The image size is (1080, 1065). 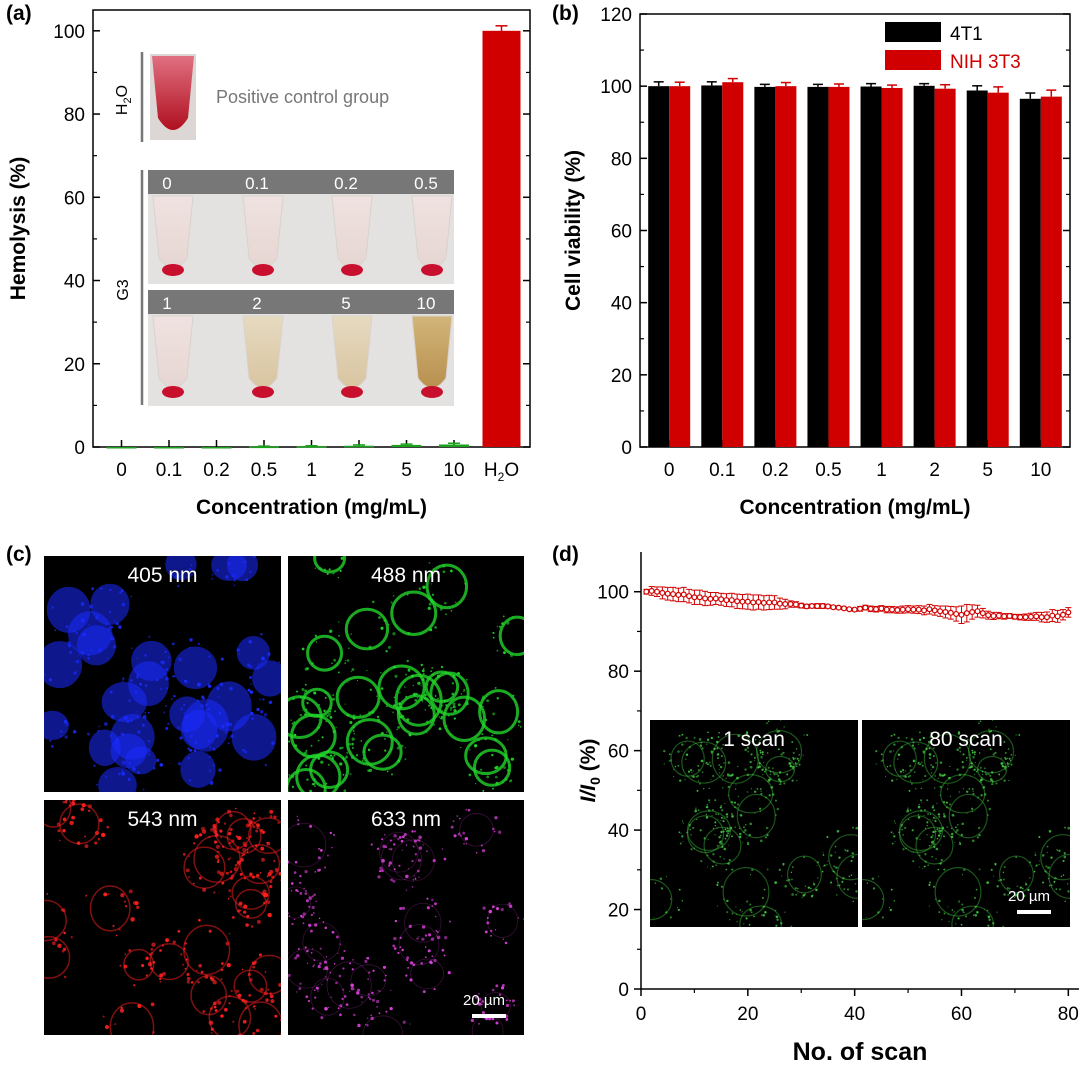 What do you see at coordinates (1030, 272) in the screenshot?
I see `bar-b-4t1` at bounding box center [1030, 272].